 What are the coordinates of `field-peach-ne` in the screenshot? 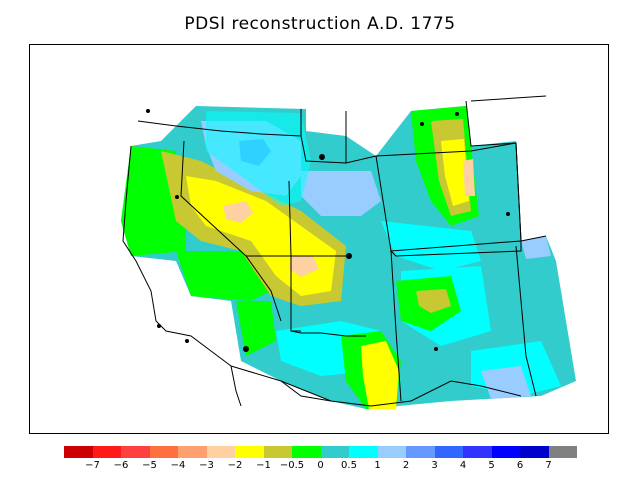 It's located at (469, 177).